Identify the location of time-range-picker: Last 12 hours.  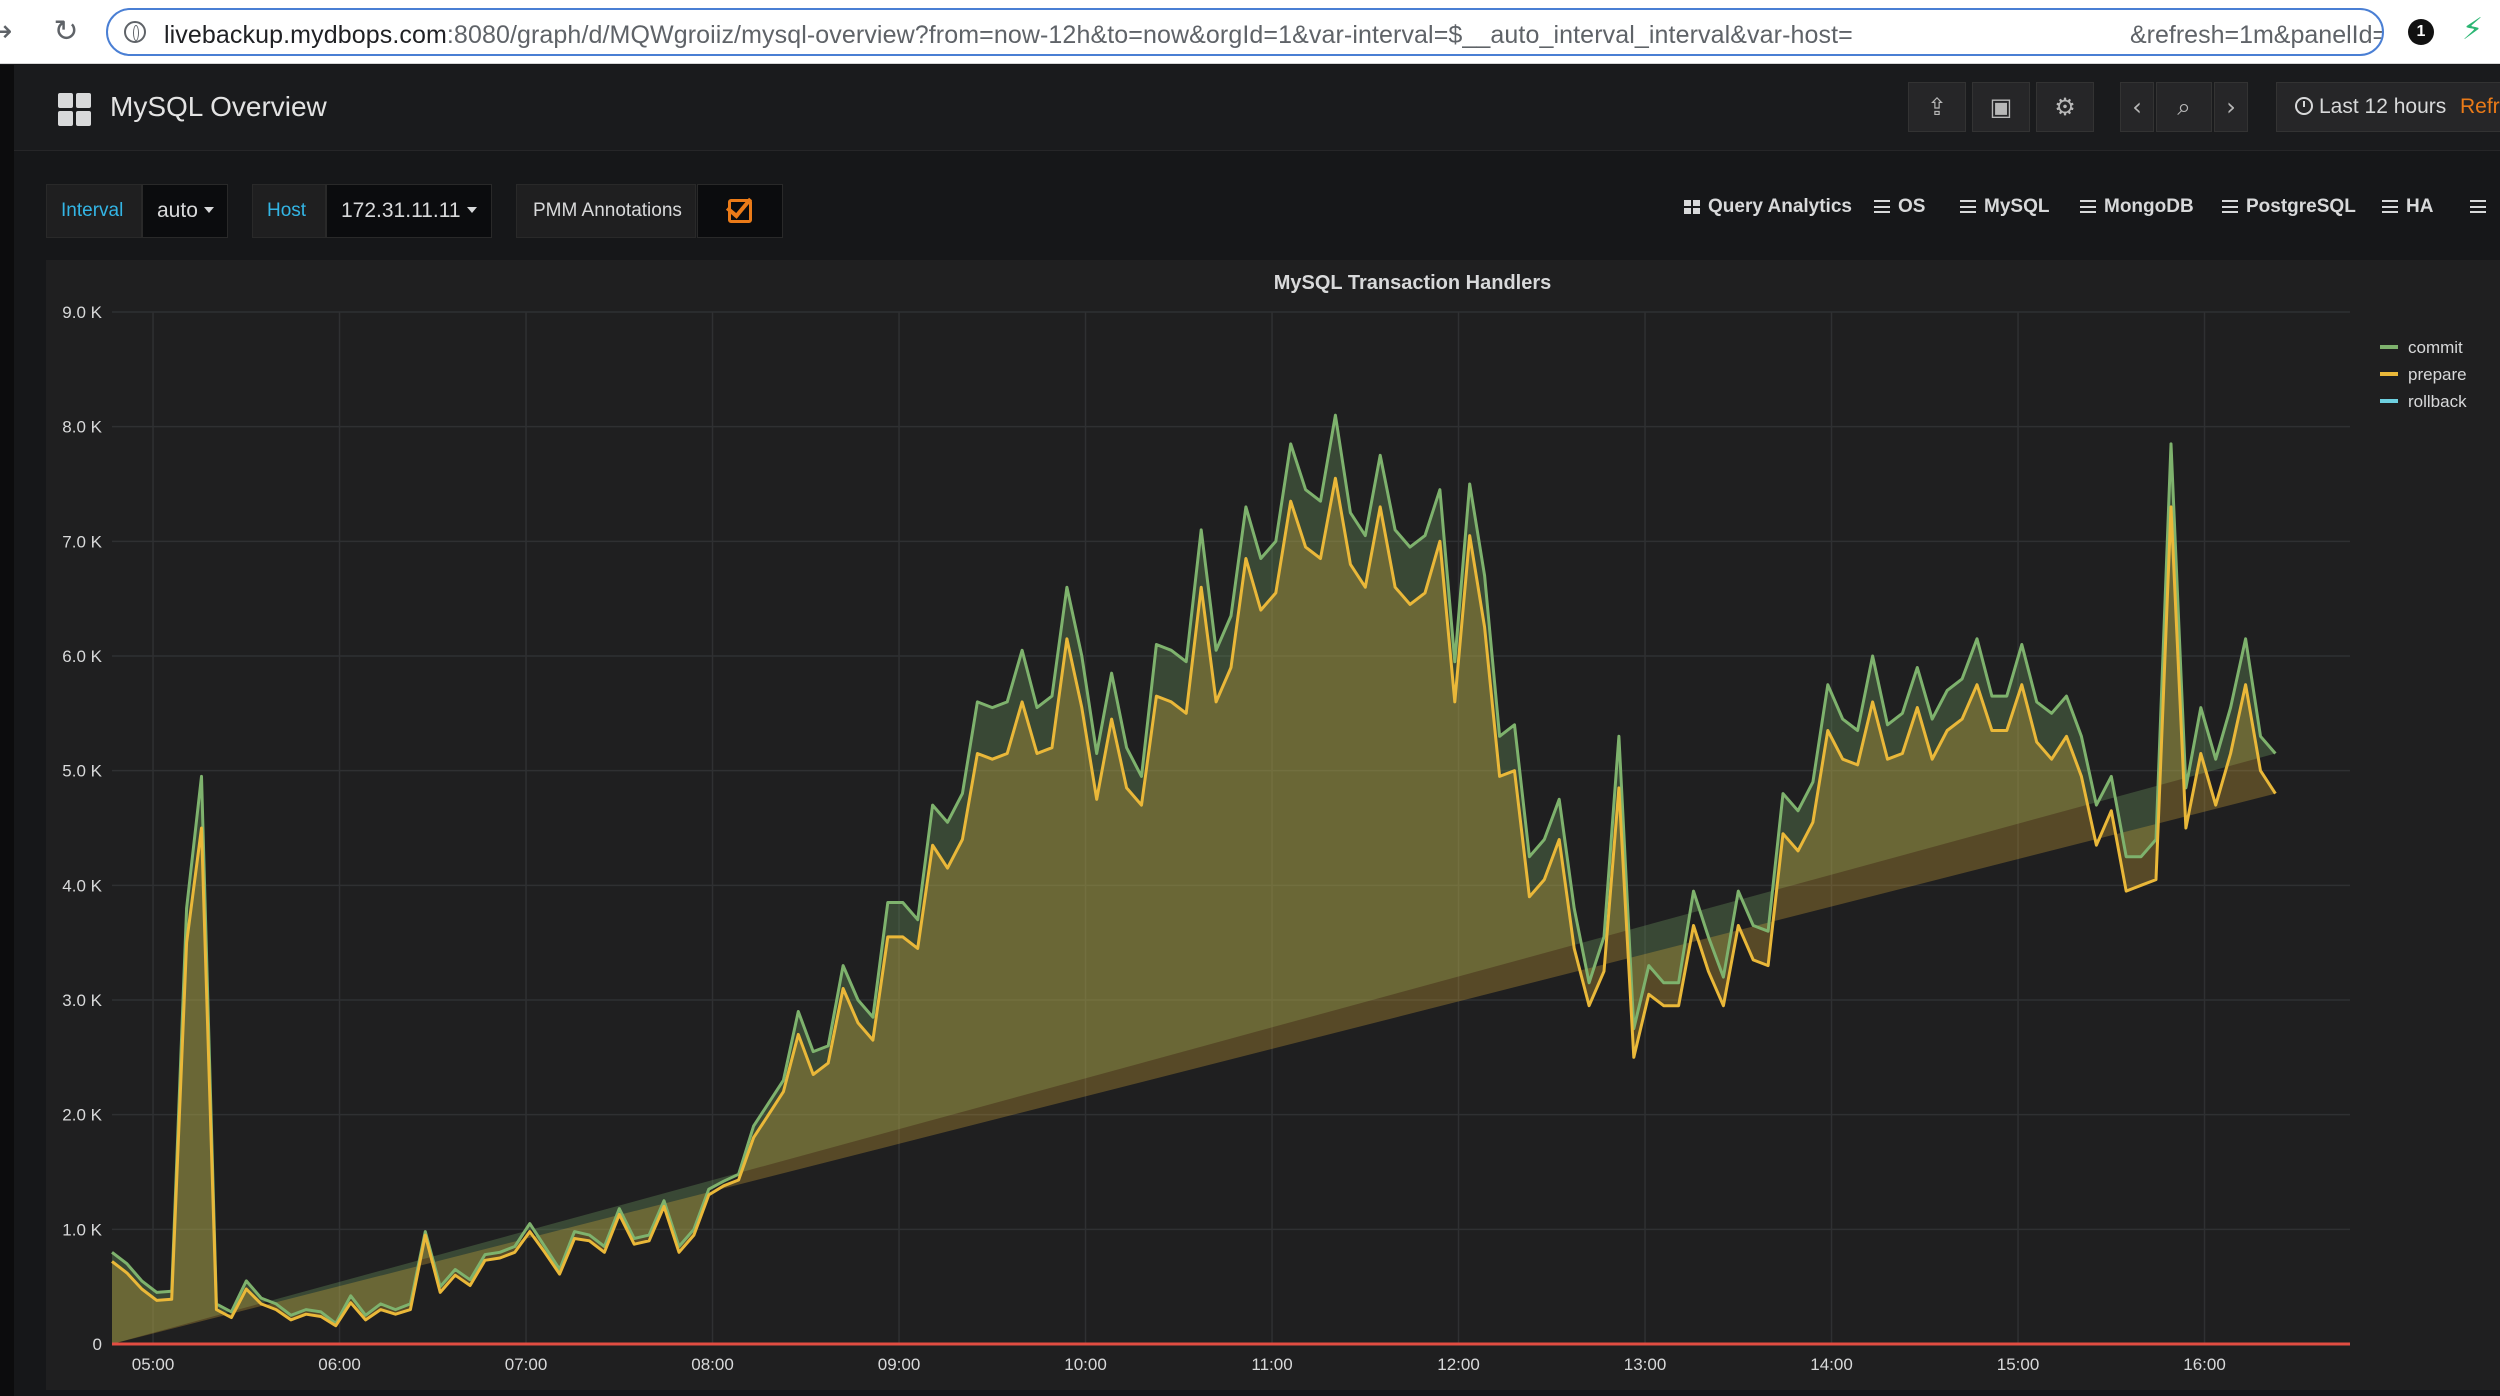
(2388, 107).